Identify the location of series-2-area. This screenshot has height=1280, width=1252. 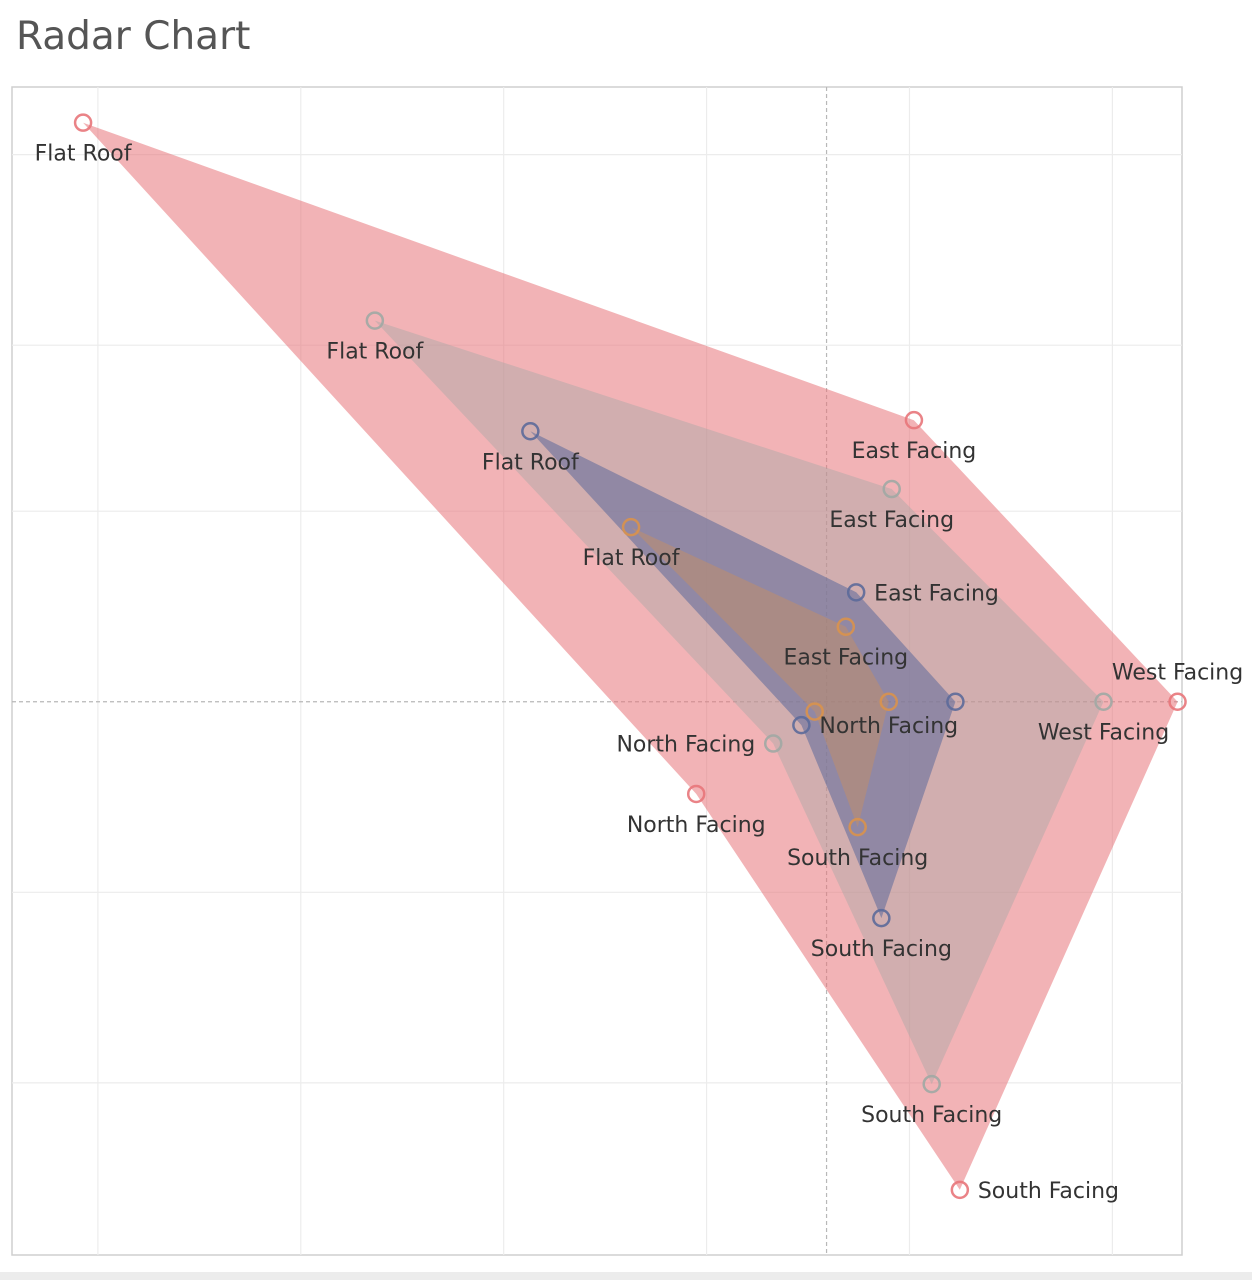
(743, 675).